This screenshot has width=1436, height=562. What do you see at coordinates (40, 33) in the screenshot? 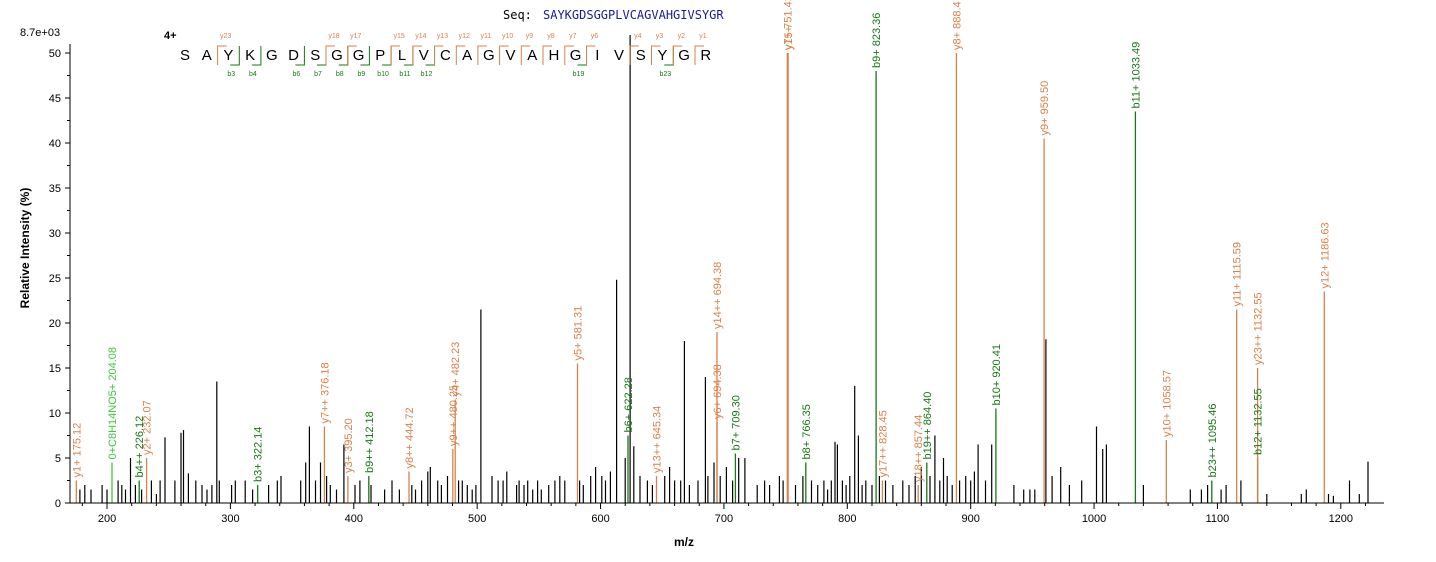
I see `intensity-scale-label: 8.7e+03` at bounding box center [40, 33].